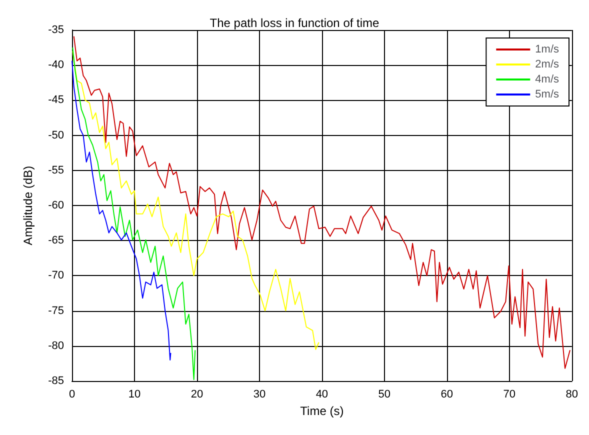  What do you see at coordinates (28, 206) in the screenshot?
I see `y-axis-title: Amplitude (dB)` at bounding box center [28, 206].